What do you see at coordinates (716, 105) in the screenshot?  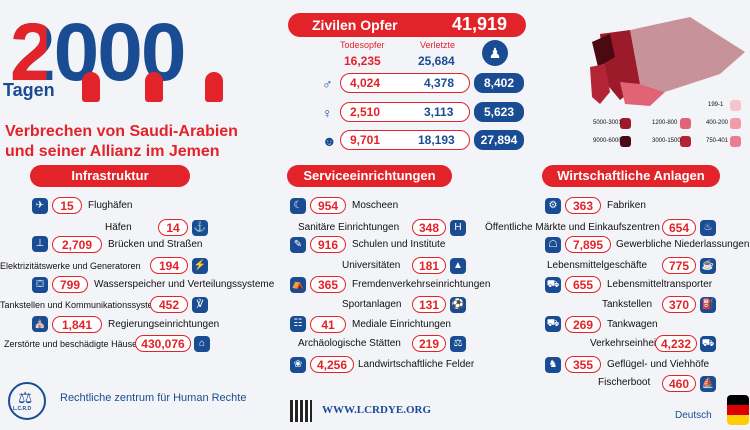 I see `legend-label: 199-1` at bounding box center [716, 105].